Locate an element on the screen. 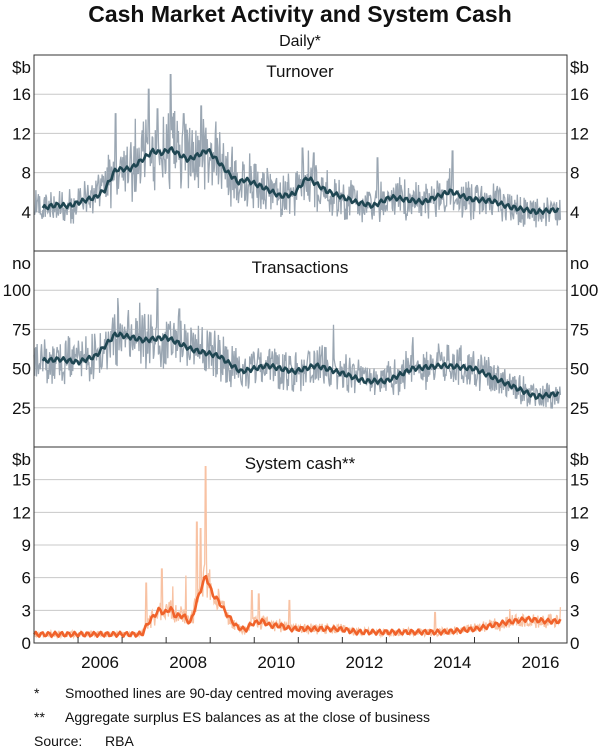 Image resolution: width=600 pixels, height=748 pixels. y-tick-label-right: 3 is located at coordinates (574, 610).